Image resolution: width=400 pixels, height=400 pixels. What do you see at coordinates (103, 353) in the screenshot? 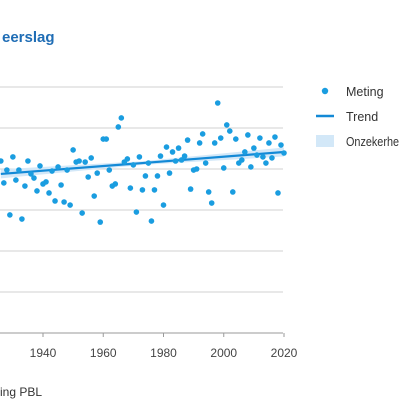
I see `x-tick-label: 1960` at bounding box center [103, 353].